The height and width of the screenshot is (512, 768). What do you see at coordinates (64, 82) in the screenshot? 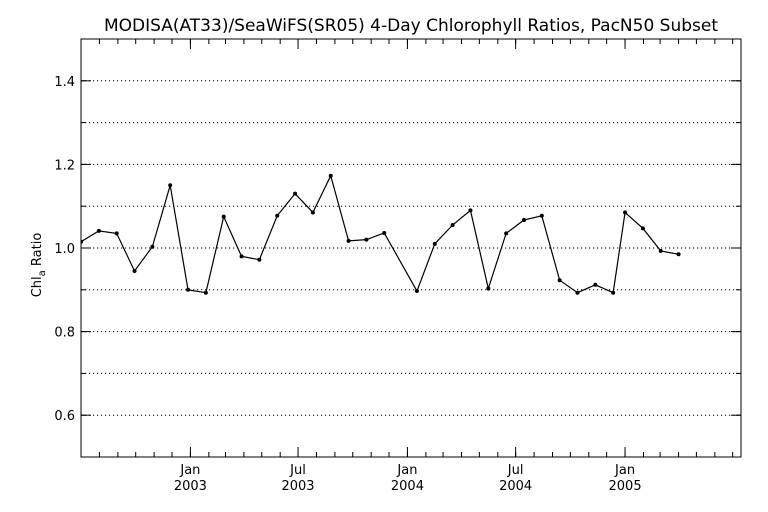
I see `y-tick-label: 1.4` at bounding box center [64, 82].